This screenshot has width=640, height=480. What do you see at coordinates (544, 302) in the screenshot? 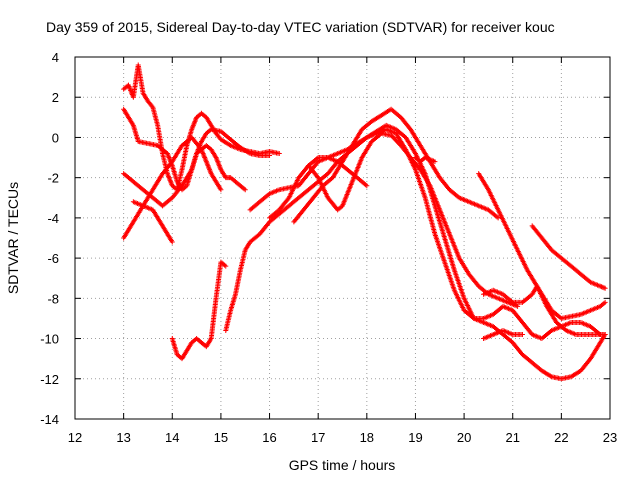
I see `series-track-o` at bounding box center [544, 302].